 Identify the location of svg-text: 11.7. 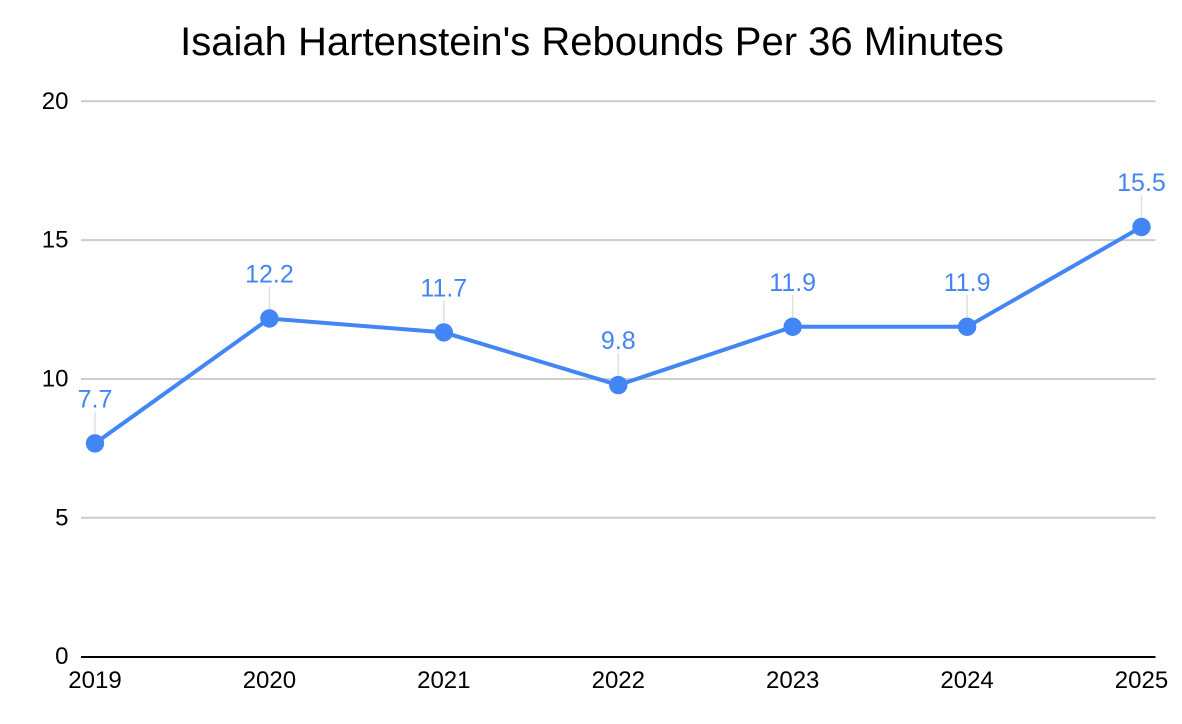
(443, 288).